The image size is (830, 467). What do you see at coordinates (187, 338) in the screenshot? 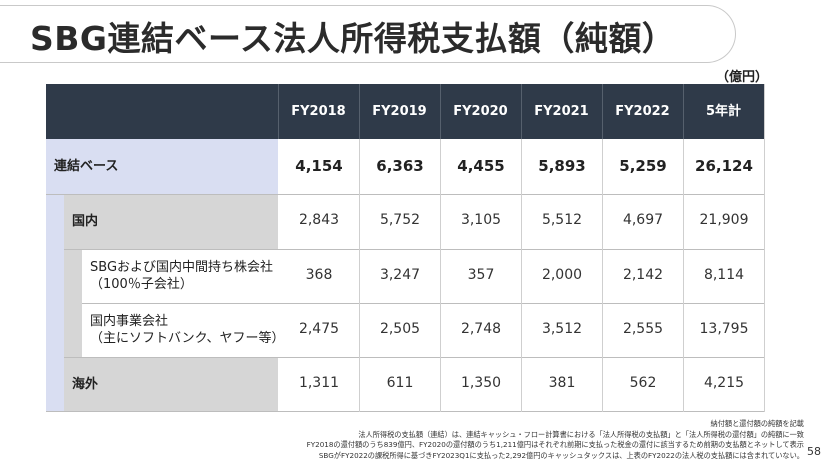
I see `row-label-operating-companies-note: （主にソフトバンク、ヤフー等）` at bounding box center [187, 338].